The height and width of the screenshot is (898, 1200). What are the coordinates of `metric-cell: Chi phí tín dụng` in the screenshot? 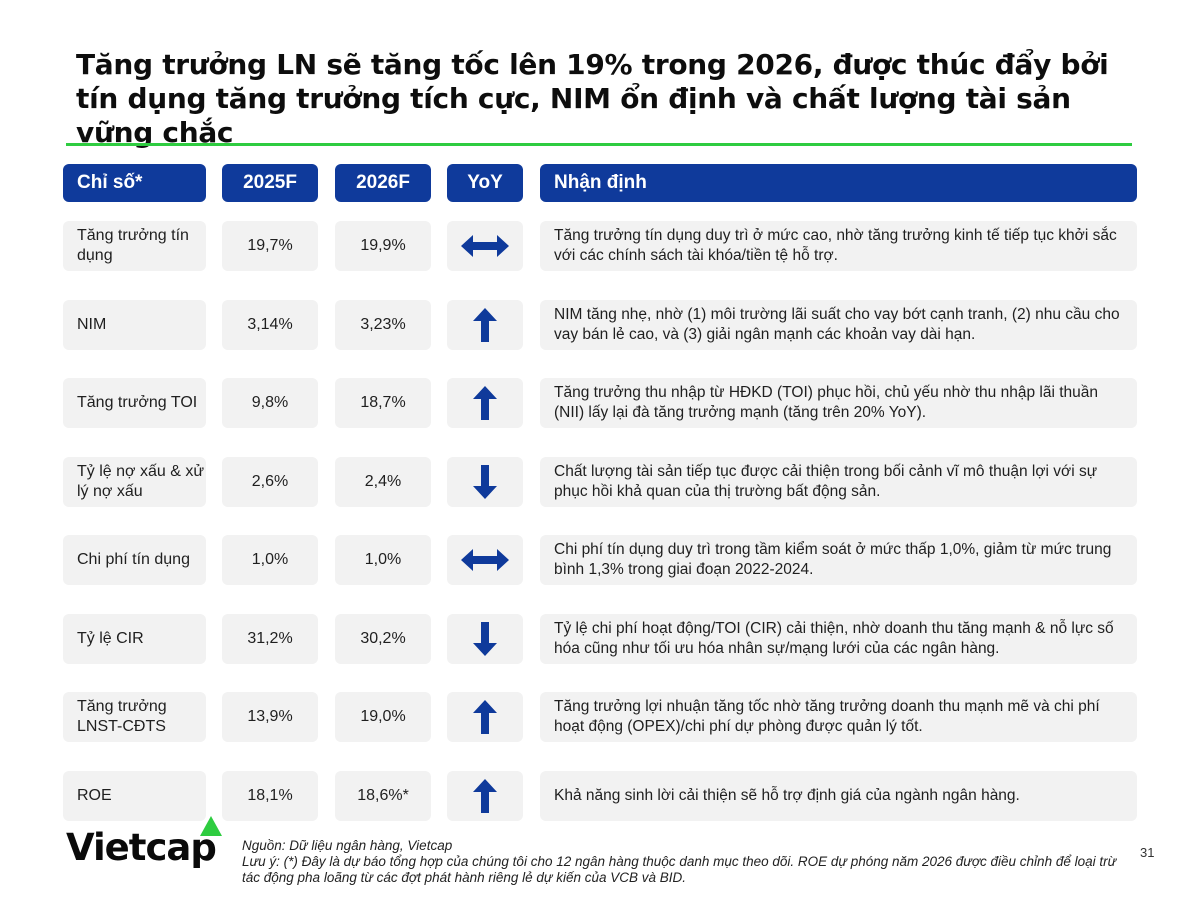 It's located at (134, 560).